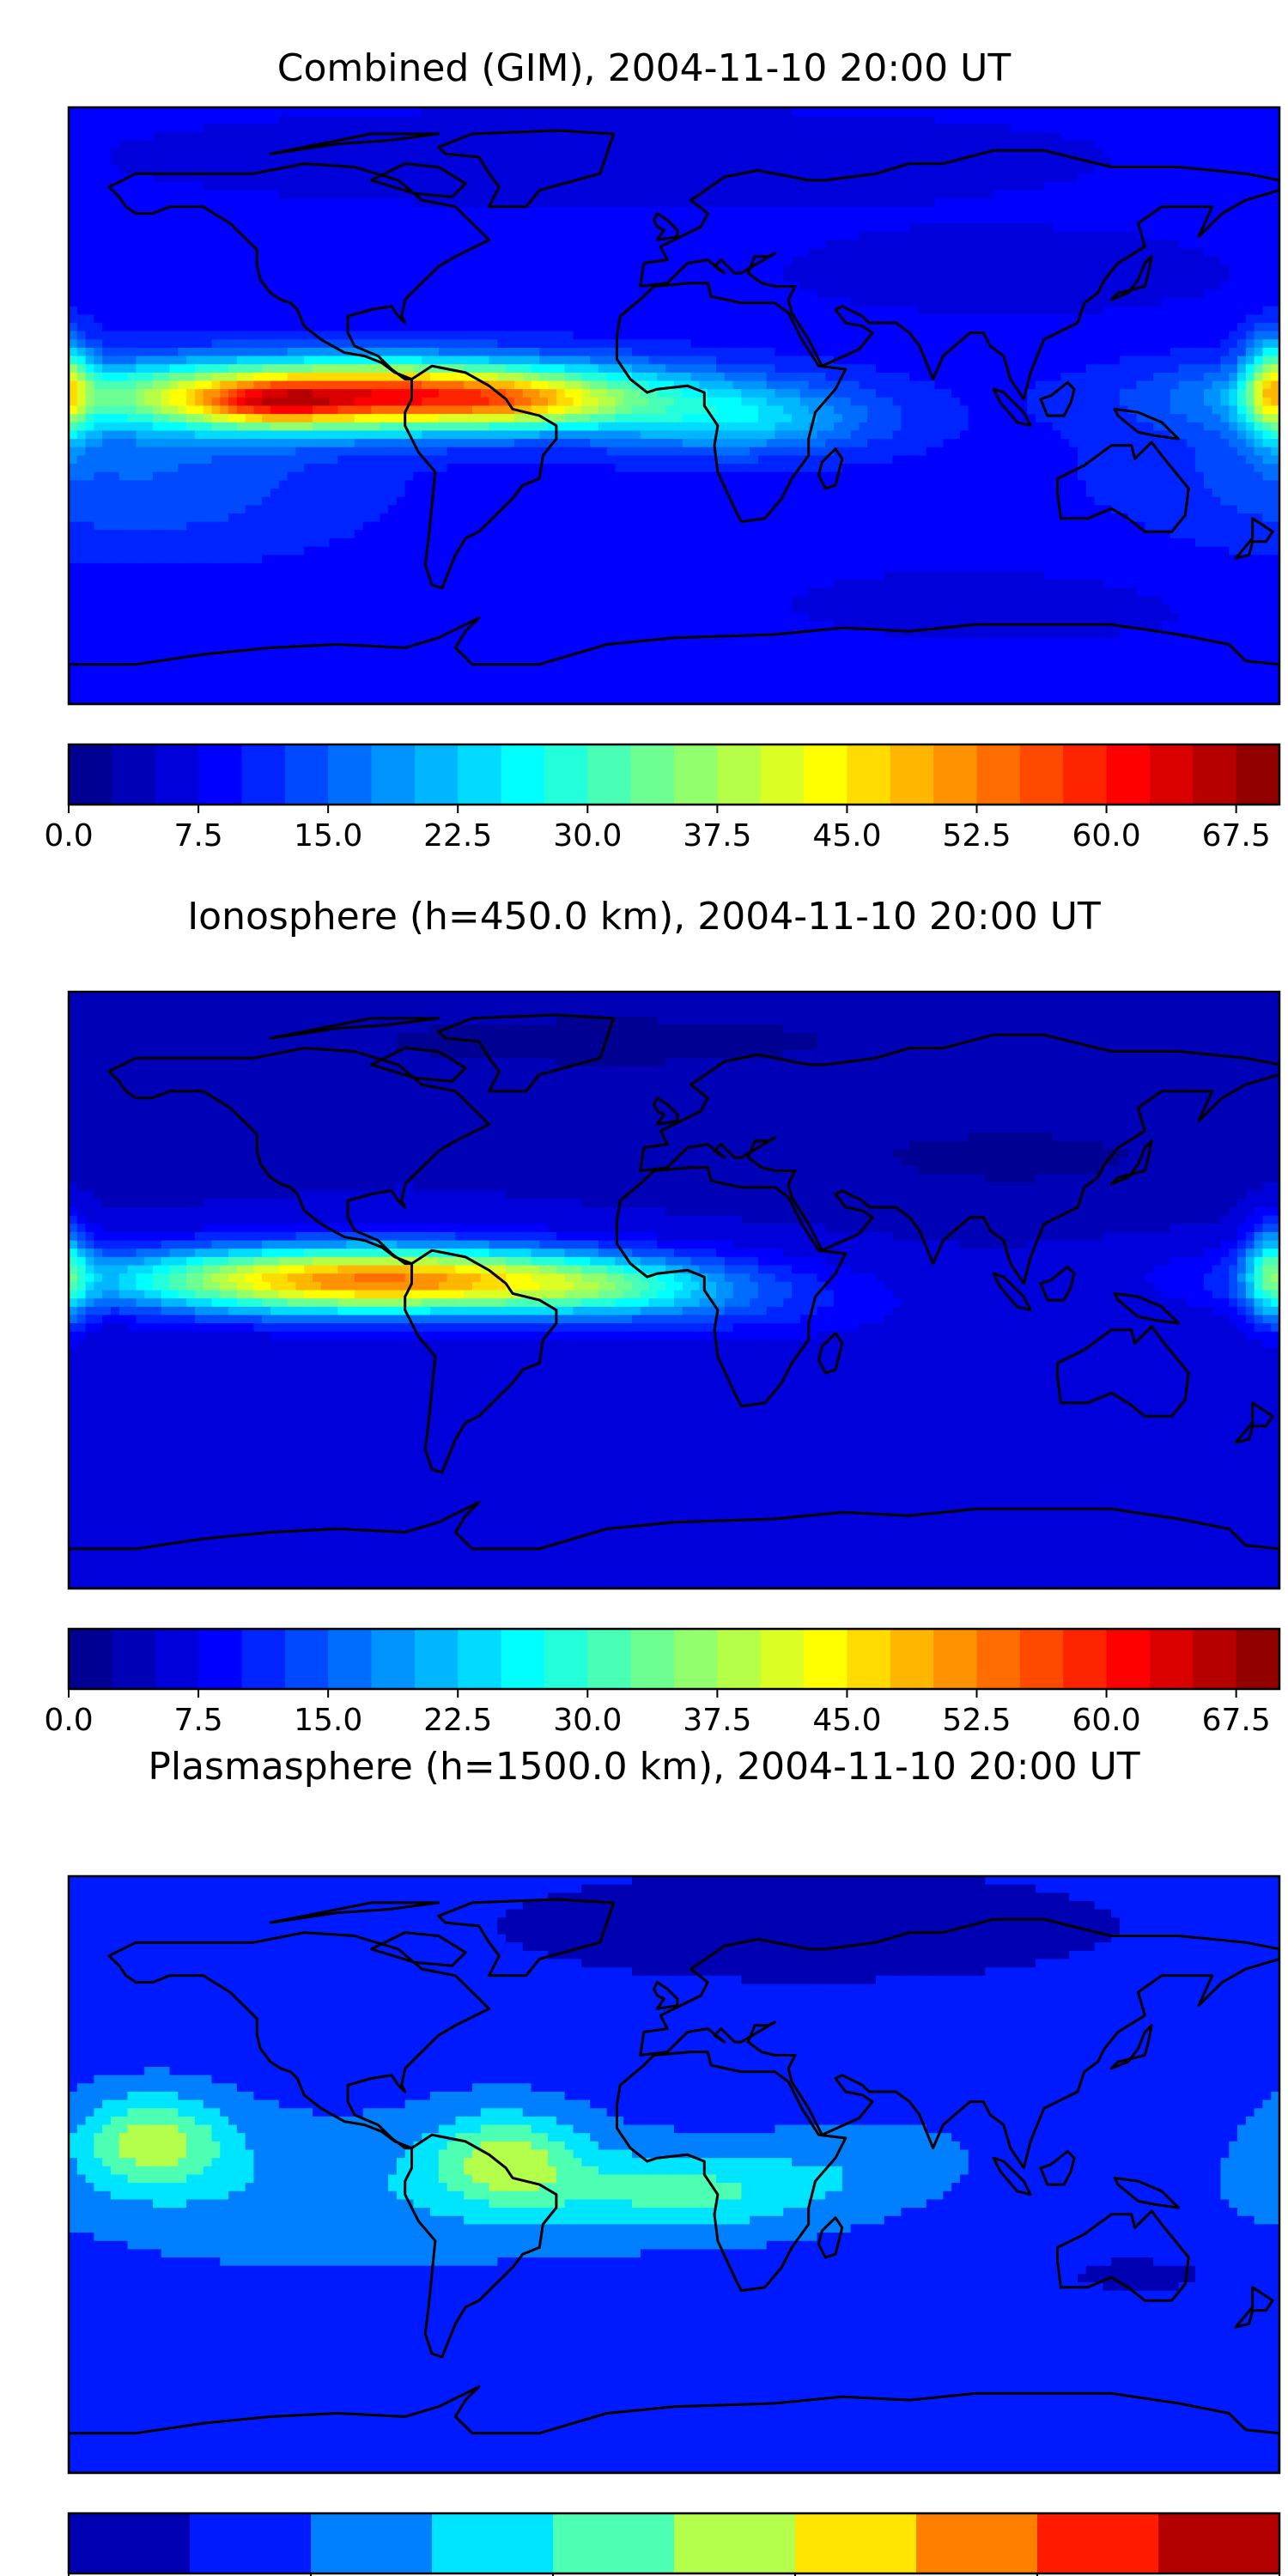 The image size is (1288, 2576). I want to click on colorbar-2: 0510152025, so click(674, 2544).